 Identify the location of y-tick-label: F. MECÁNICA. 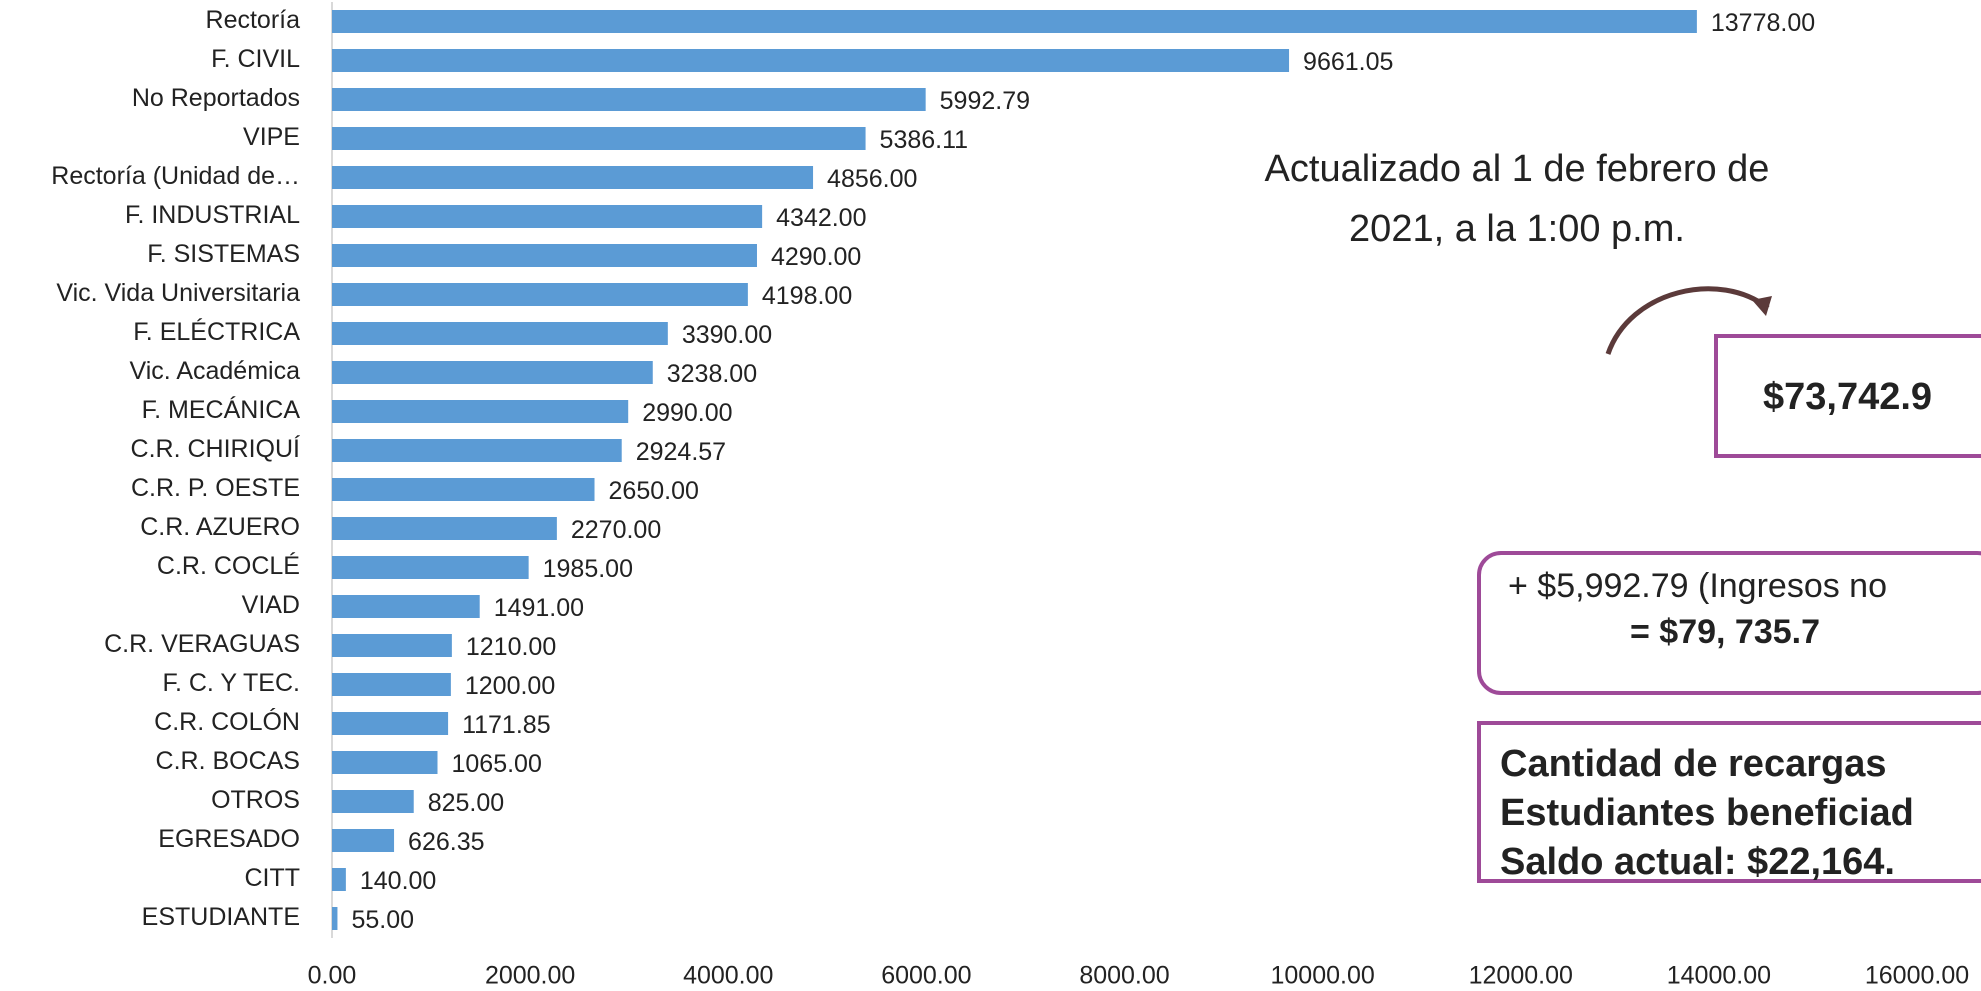
(221, 409).